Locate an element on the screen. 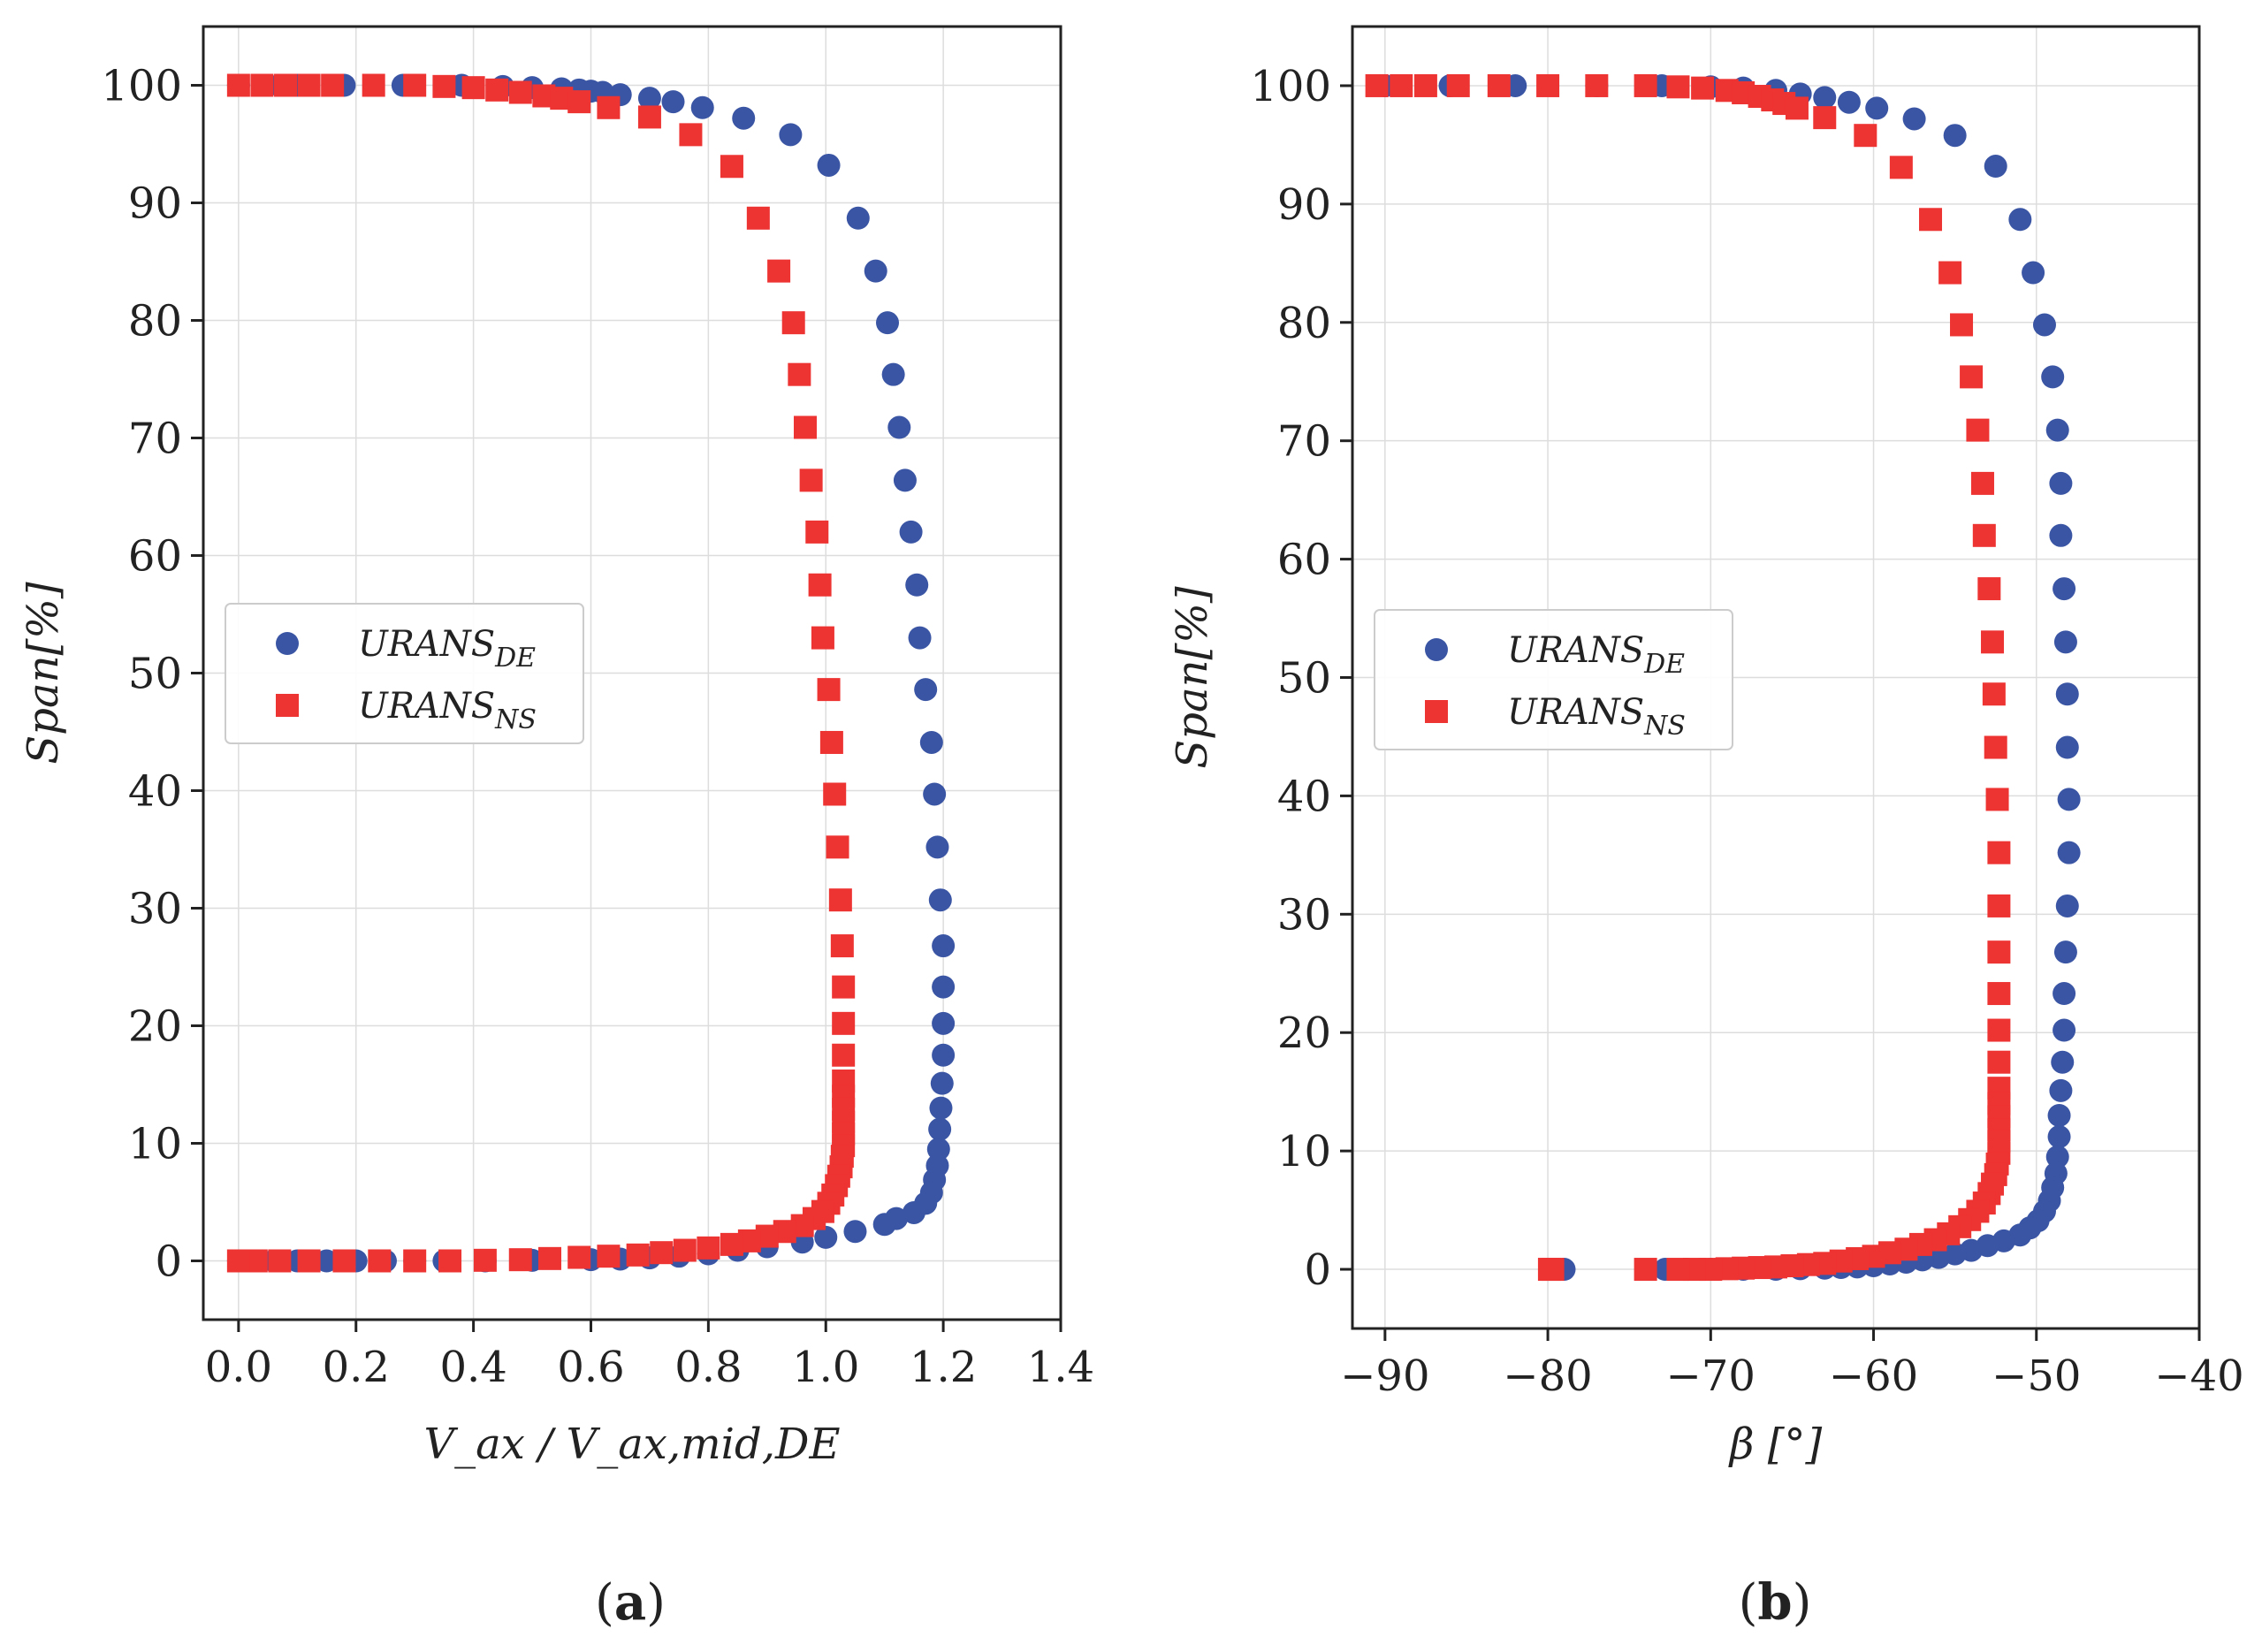  x-tick-label: 1.4 is located at coordinates (1060, 1368).